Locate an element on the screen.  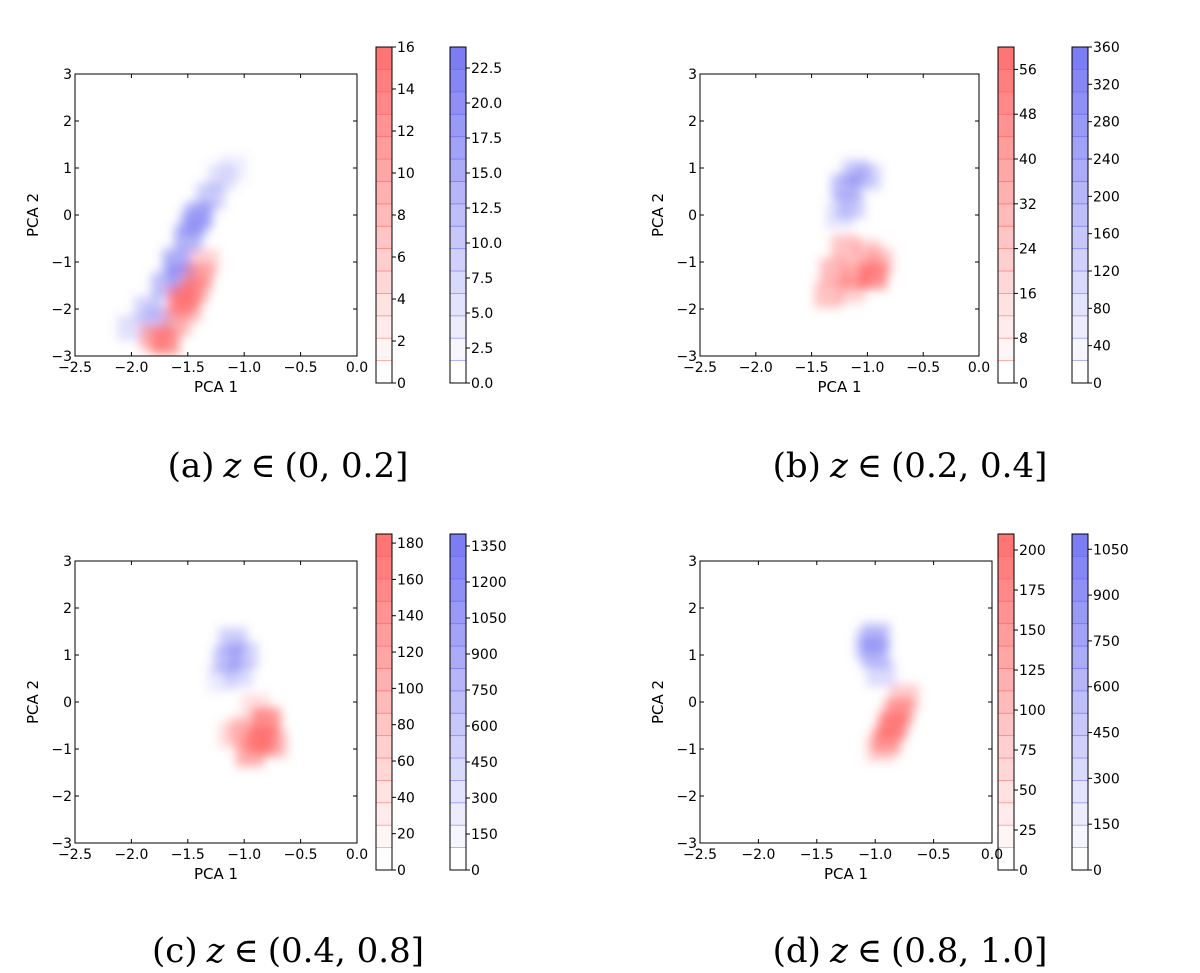
x-tick-label: −1.0 is located at coordinates (867, 368).